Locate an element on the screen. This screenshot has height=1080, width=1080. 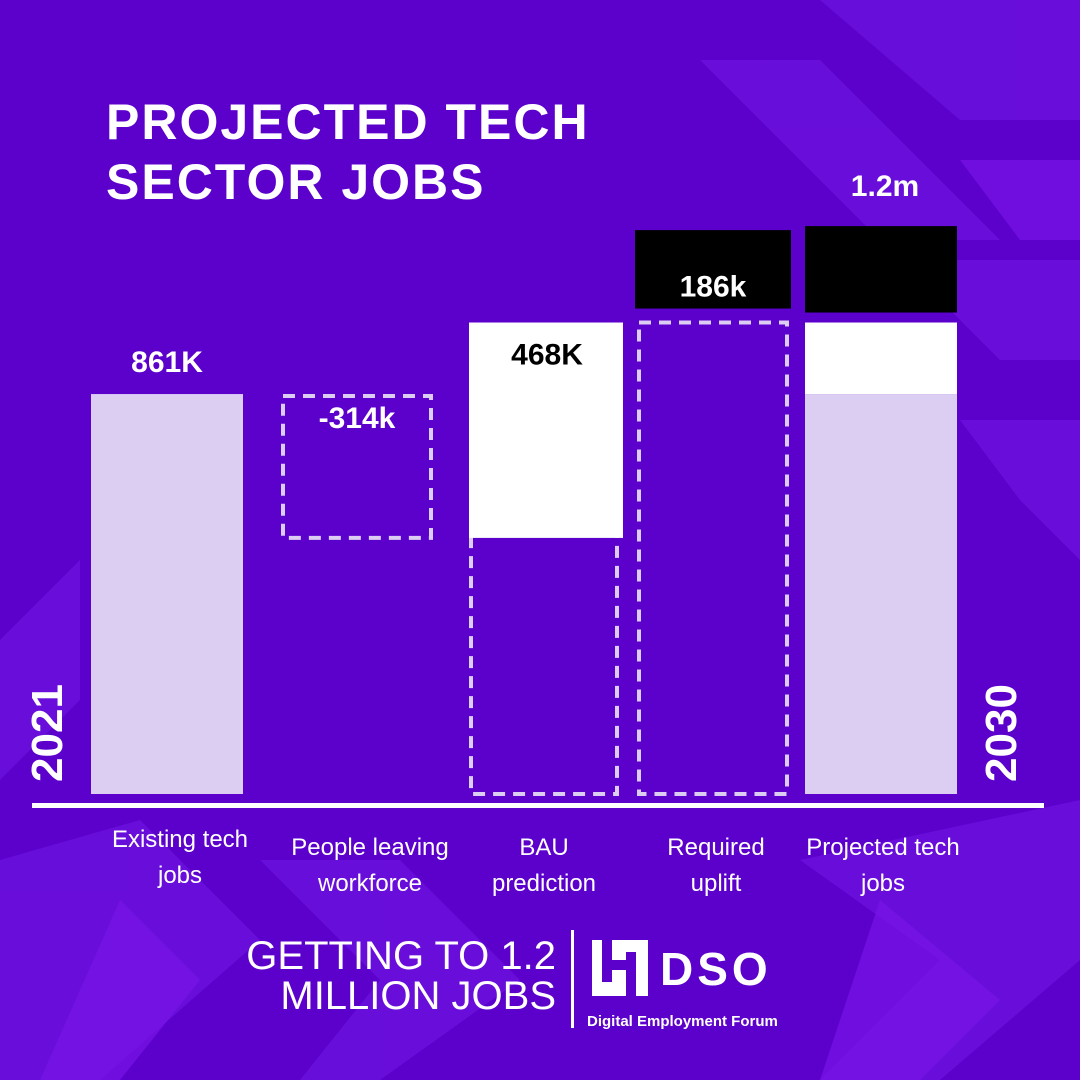
chart-title: PROJECTED TECH SECTOR JOBS is located at coordinates (348, 152).